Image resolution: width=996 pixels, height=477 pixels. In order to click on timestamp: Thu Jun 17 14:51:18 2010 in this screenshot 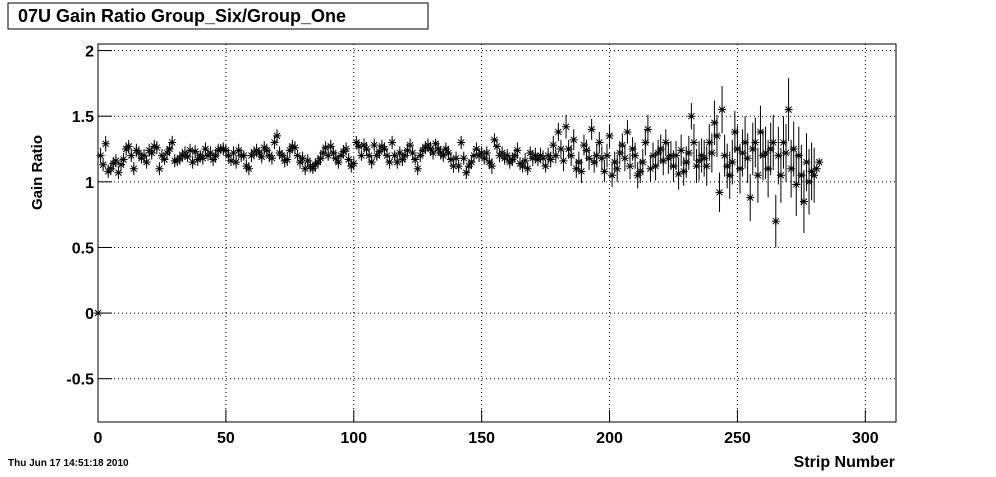, I will do `click(68, 463)`.